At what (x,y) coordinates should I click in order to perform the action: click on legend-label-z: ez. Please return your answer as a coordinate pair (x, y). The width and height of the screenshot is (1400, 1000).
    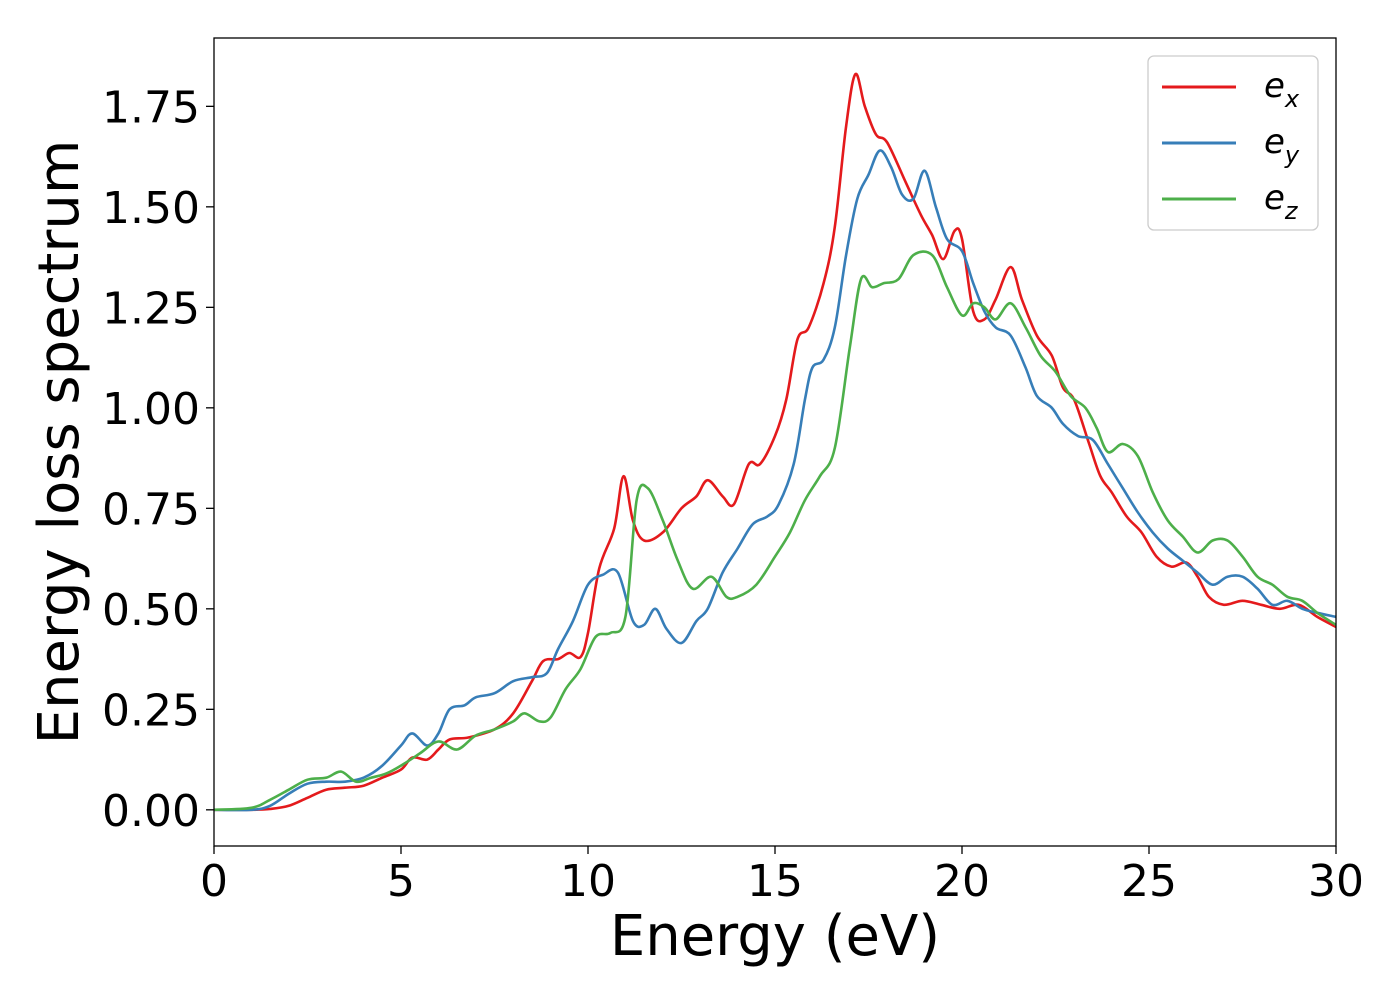
    Looking at the image, I should click on (1281, 201).